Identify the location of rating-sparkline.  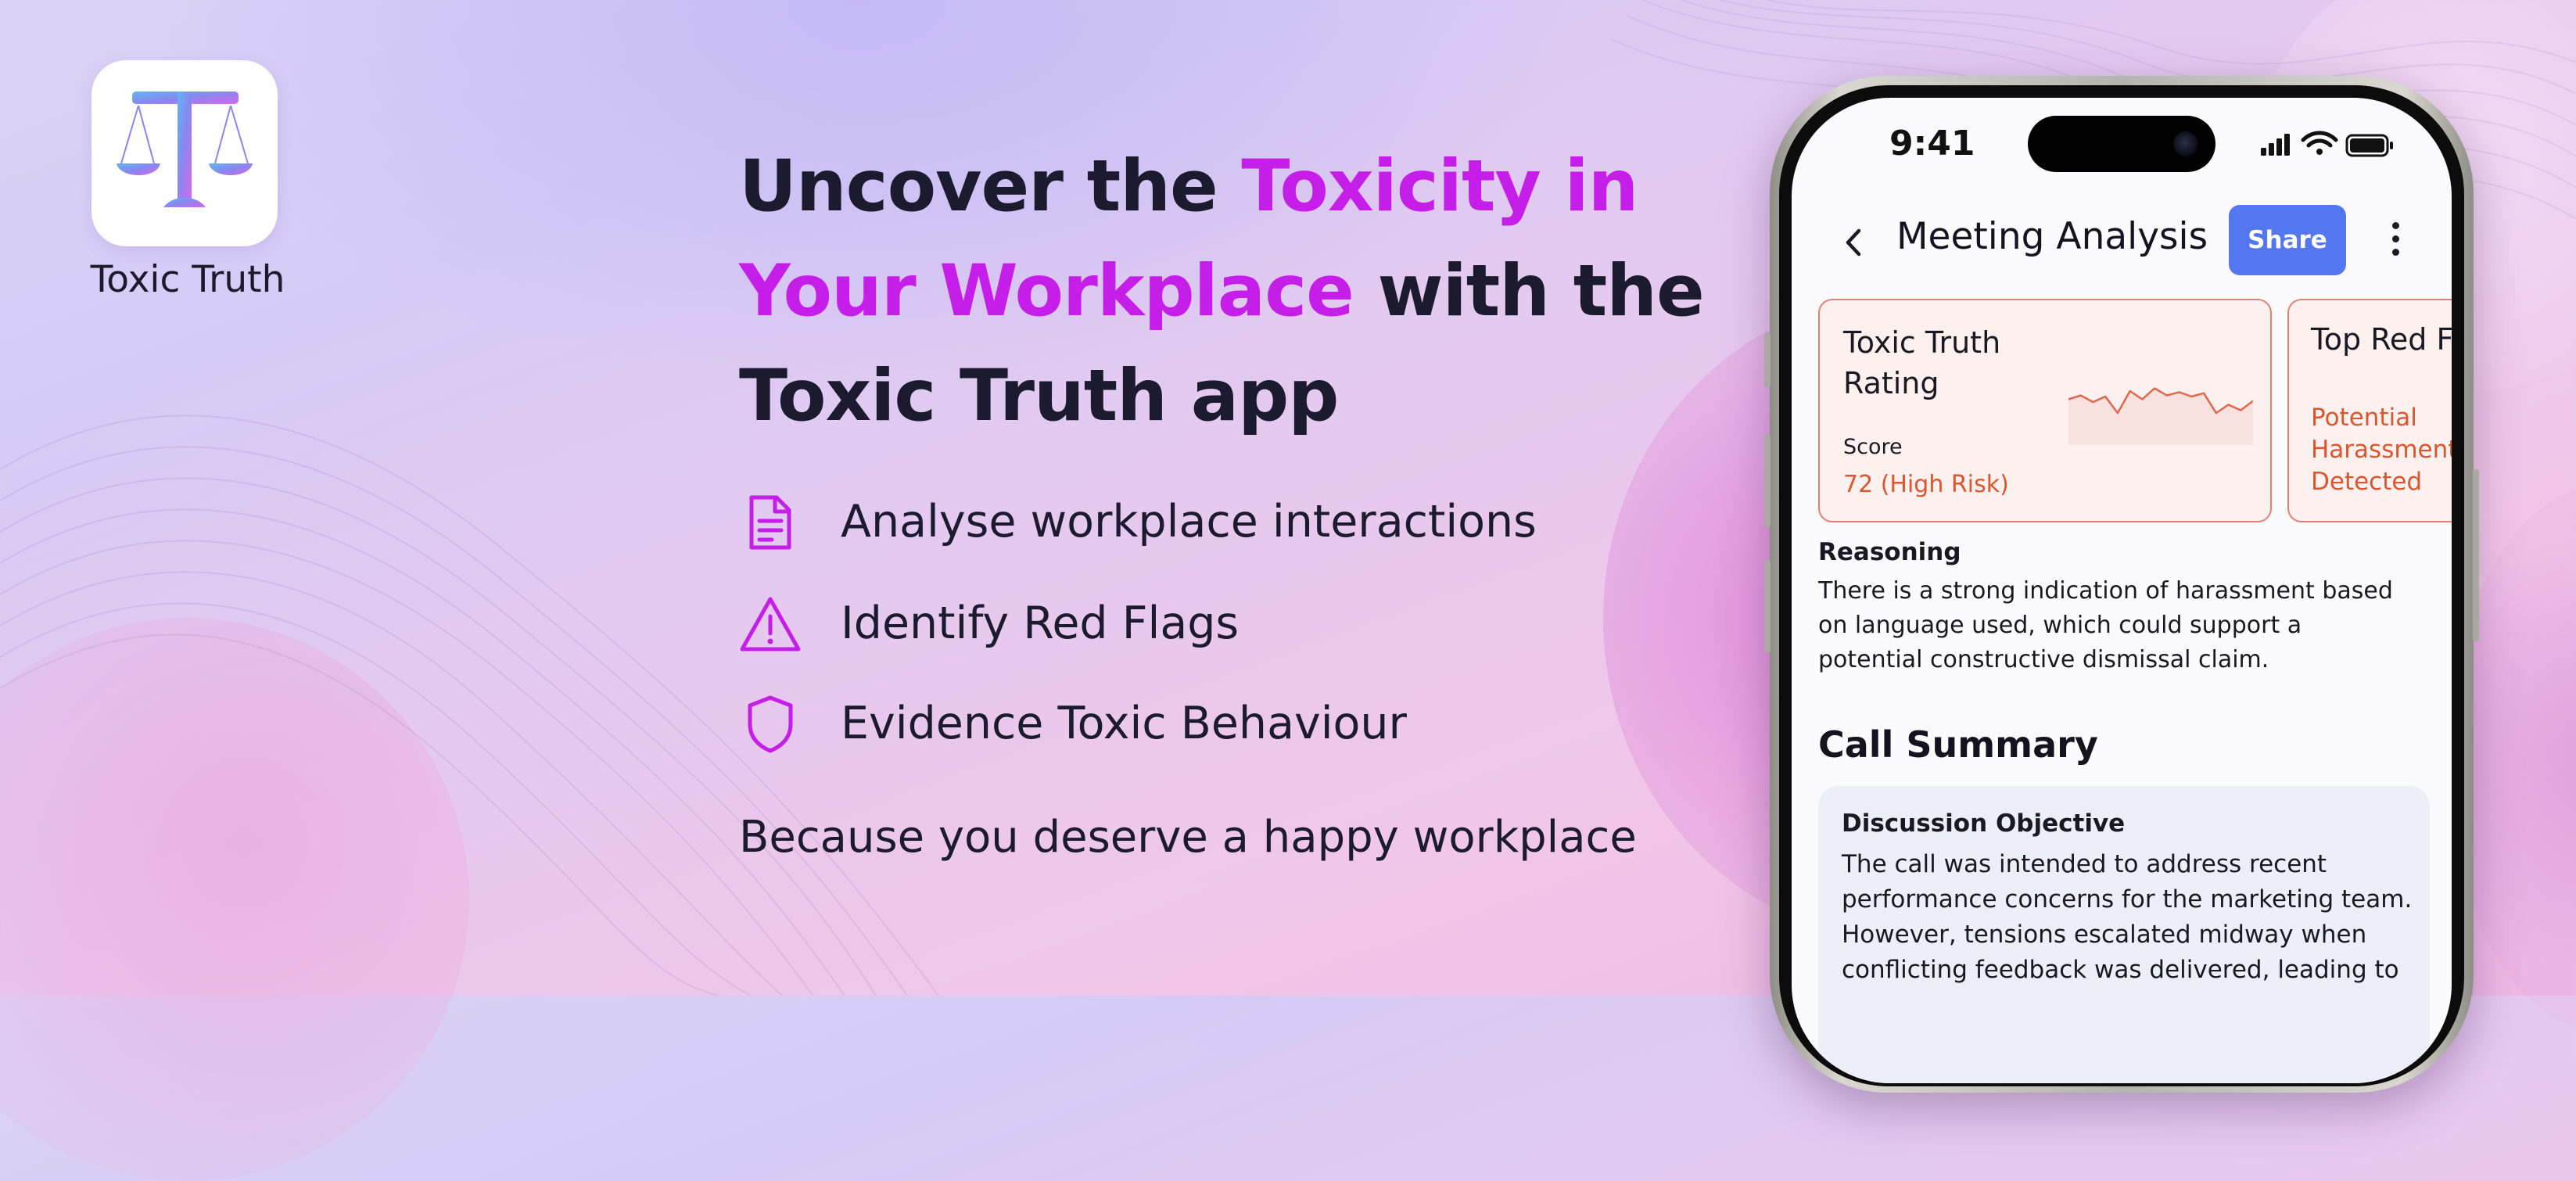
(2160, 416).